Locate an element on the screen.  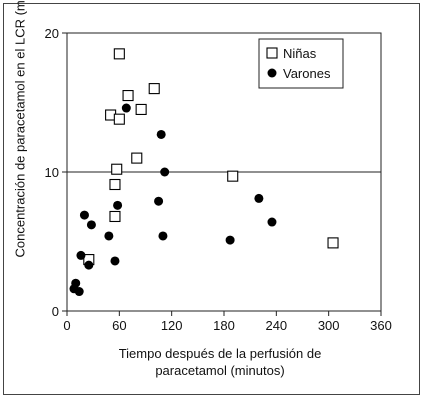
x-tick-label: 360 is located at coordinates (381, 325).